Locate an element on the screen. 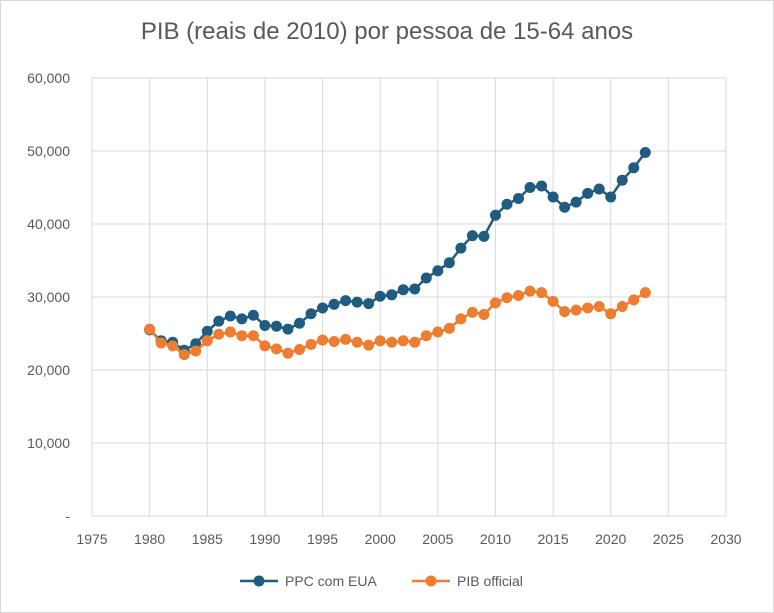  x-tick-label: 2000 is located at coordinates (380, 539).